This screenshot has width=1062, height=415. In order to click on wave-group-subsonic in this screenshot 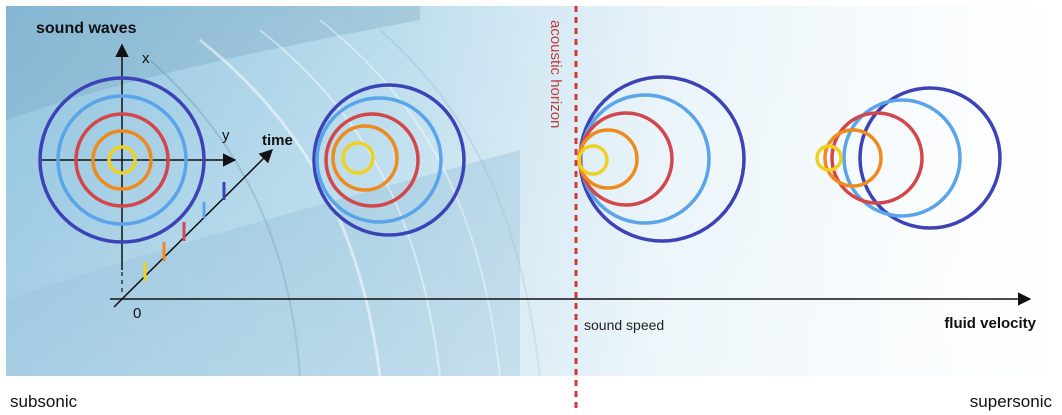, I will do `click(389, 160)`.